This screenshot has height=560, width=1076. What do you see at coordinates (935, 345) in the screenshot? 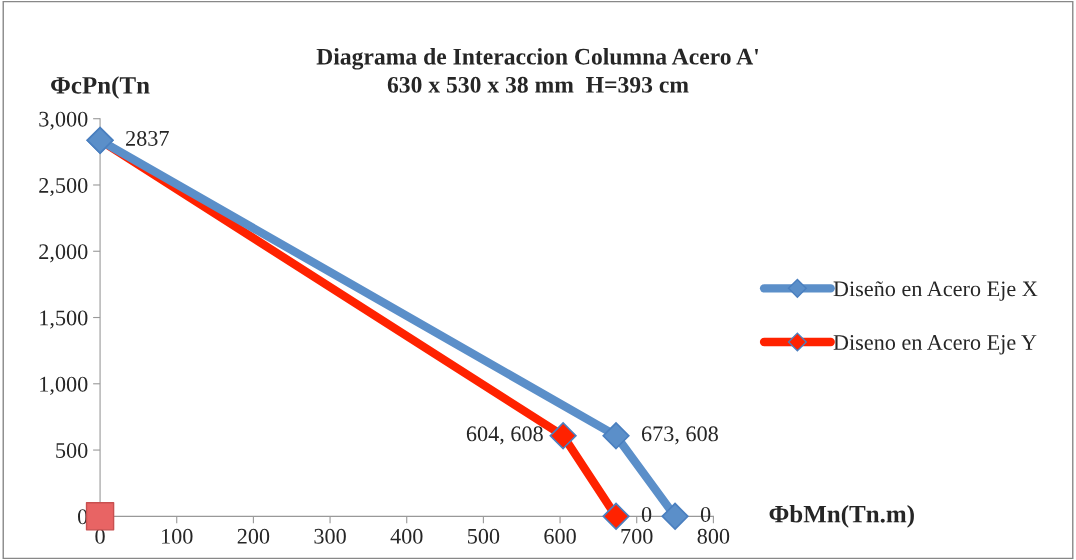
I see `legend-label: Diseno en Acero Eje Y` at bounding box center [935, 345].